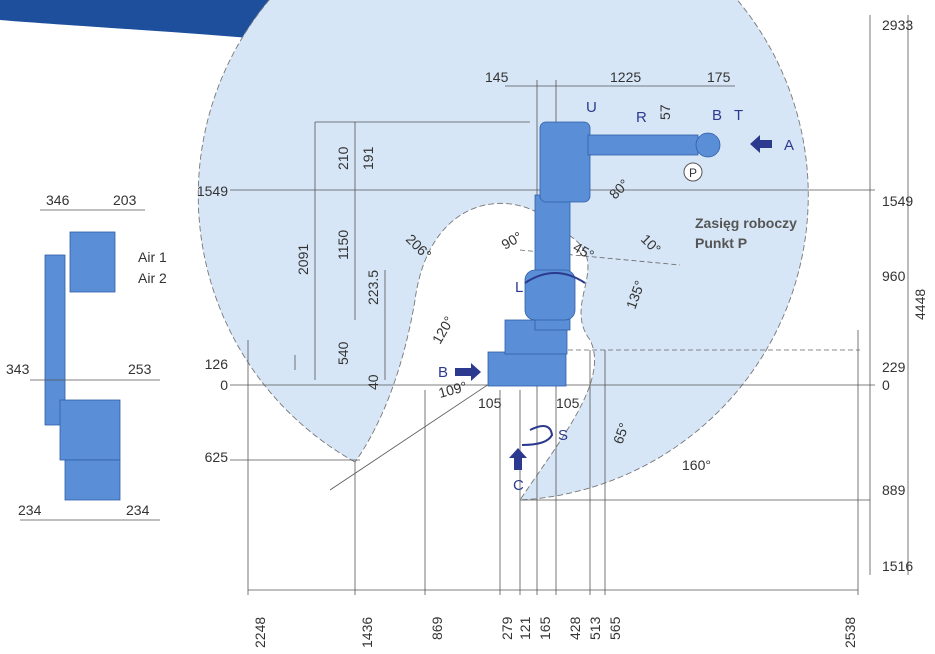 The image size is (935, 654). What do you see at coordinates (343, 245) in the screenshot?
I see `vertical-dim: 1150` at bounding box center [343, 245].